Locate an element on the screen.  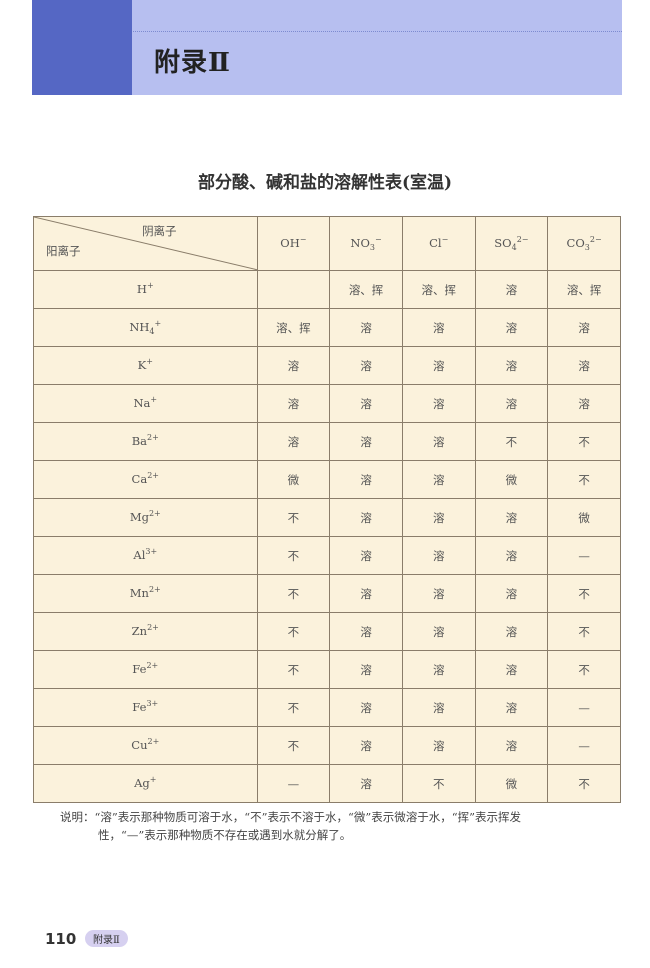
cation-cell: H+ is located at coordinates (145, 289).